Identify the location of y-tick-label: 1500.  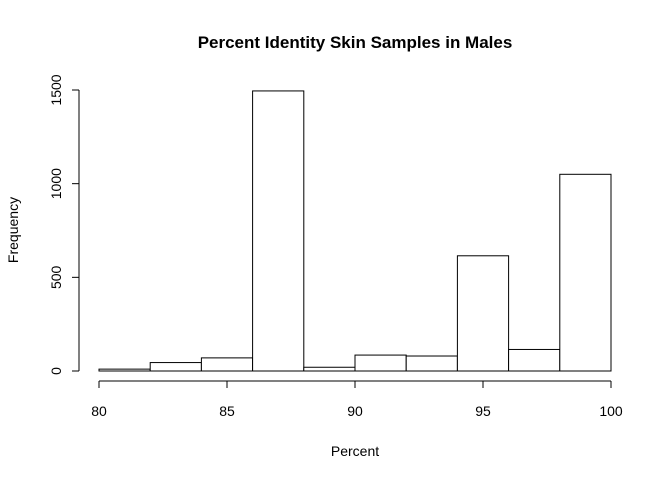
(56, 89).